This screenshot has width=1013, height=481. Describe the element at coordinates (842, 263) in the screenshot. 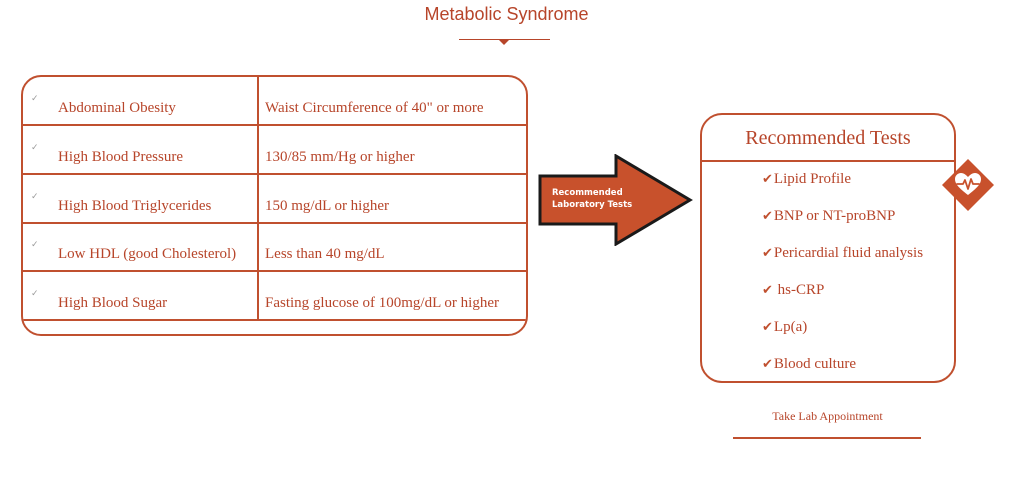

I see `list-item: ✔Pericardial fluid analysis` at that location.